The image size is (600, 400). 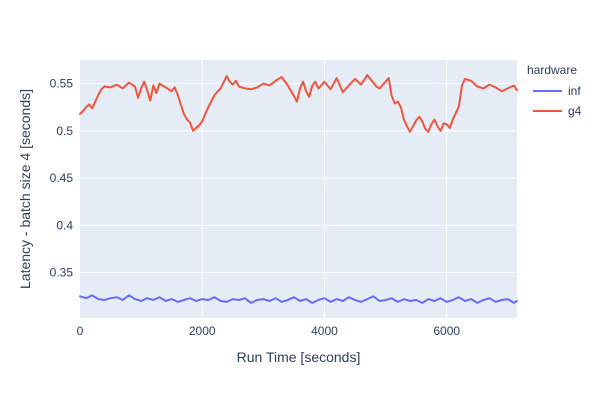 I want to click on y-tick-label: 0.45, so click(x=62, y=178).